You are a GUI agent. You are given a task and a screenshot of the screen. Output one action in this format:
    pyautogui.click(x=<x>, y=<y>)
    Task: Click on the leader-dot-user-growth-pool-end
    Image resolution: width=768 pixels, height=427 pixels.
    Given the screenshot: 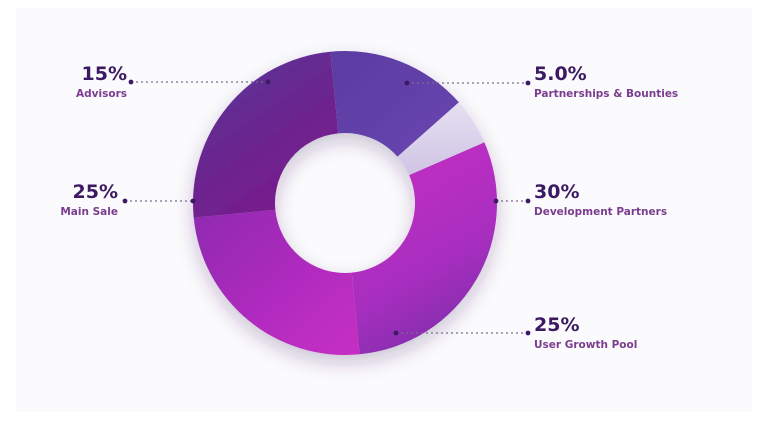 What is the action you would take?
    pyautogui.click(x=528, y=333)
    